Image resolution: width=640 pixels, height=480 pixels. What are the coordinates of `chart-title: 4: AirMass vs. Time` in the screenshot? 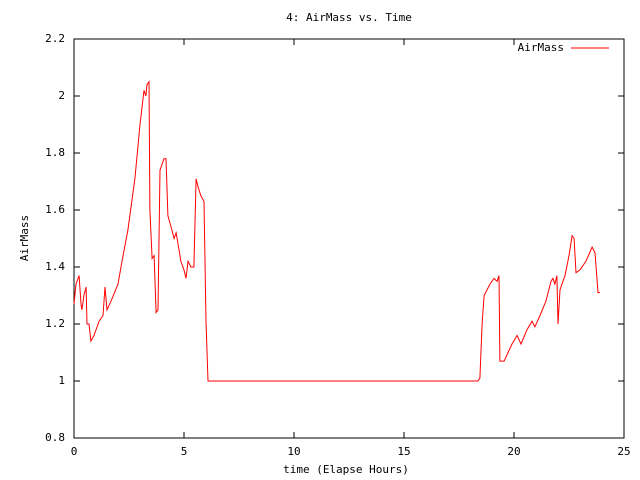 It's located at (349, 17).